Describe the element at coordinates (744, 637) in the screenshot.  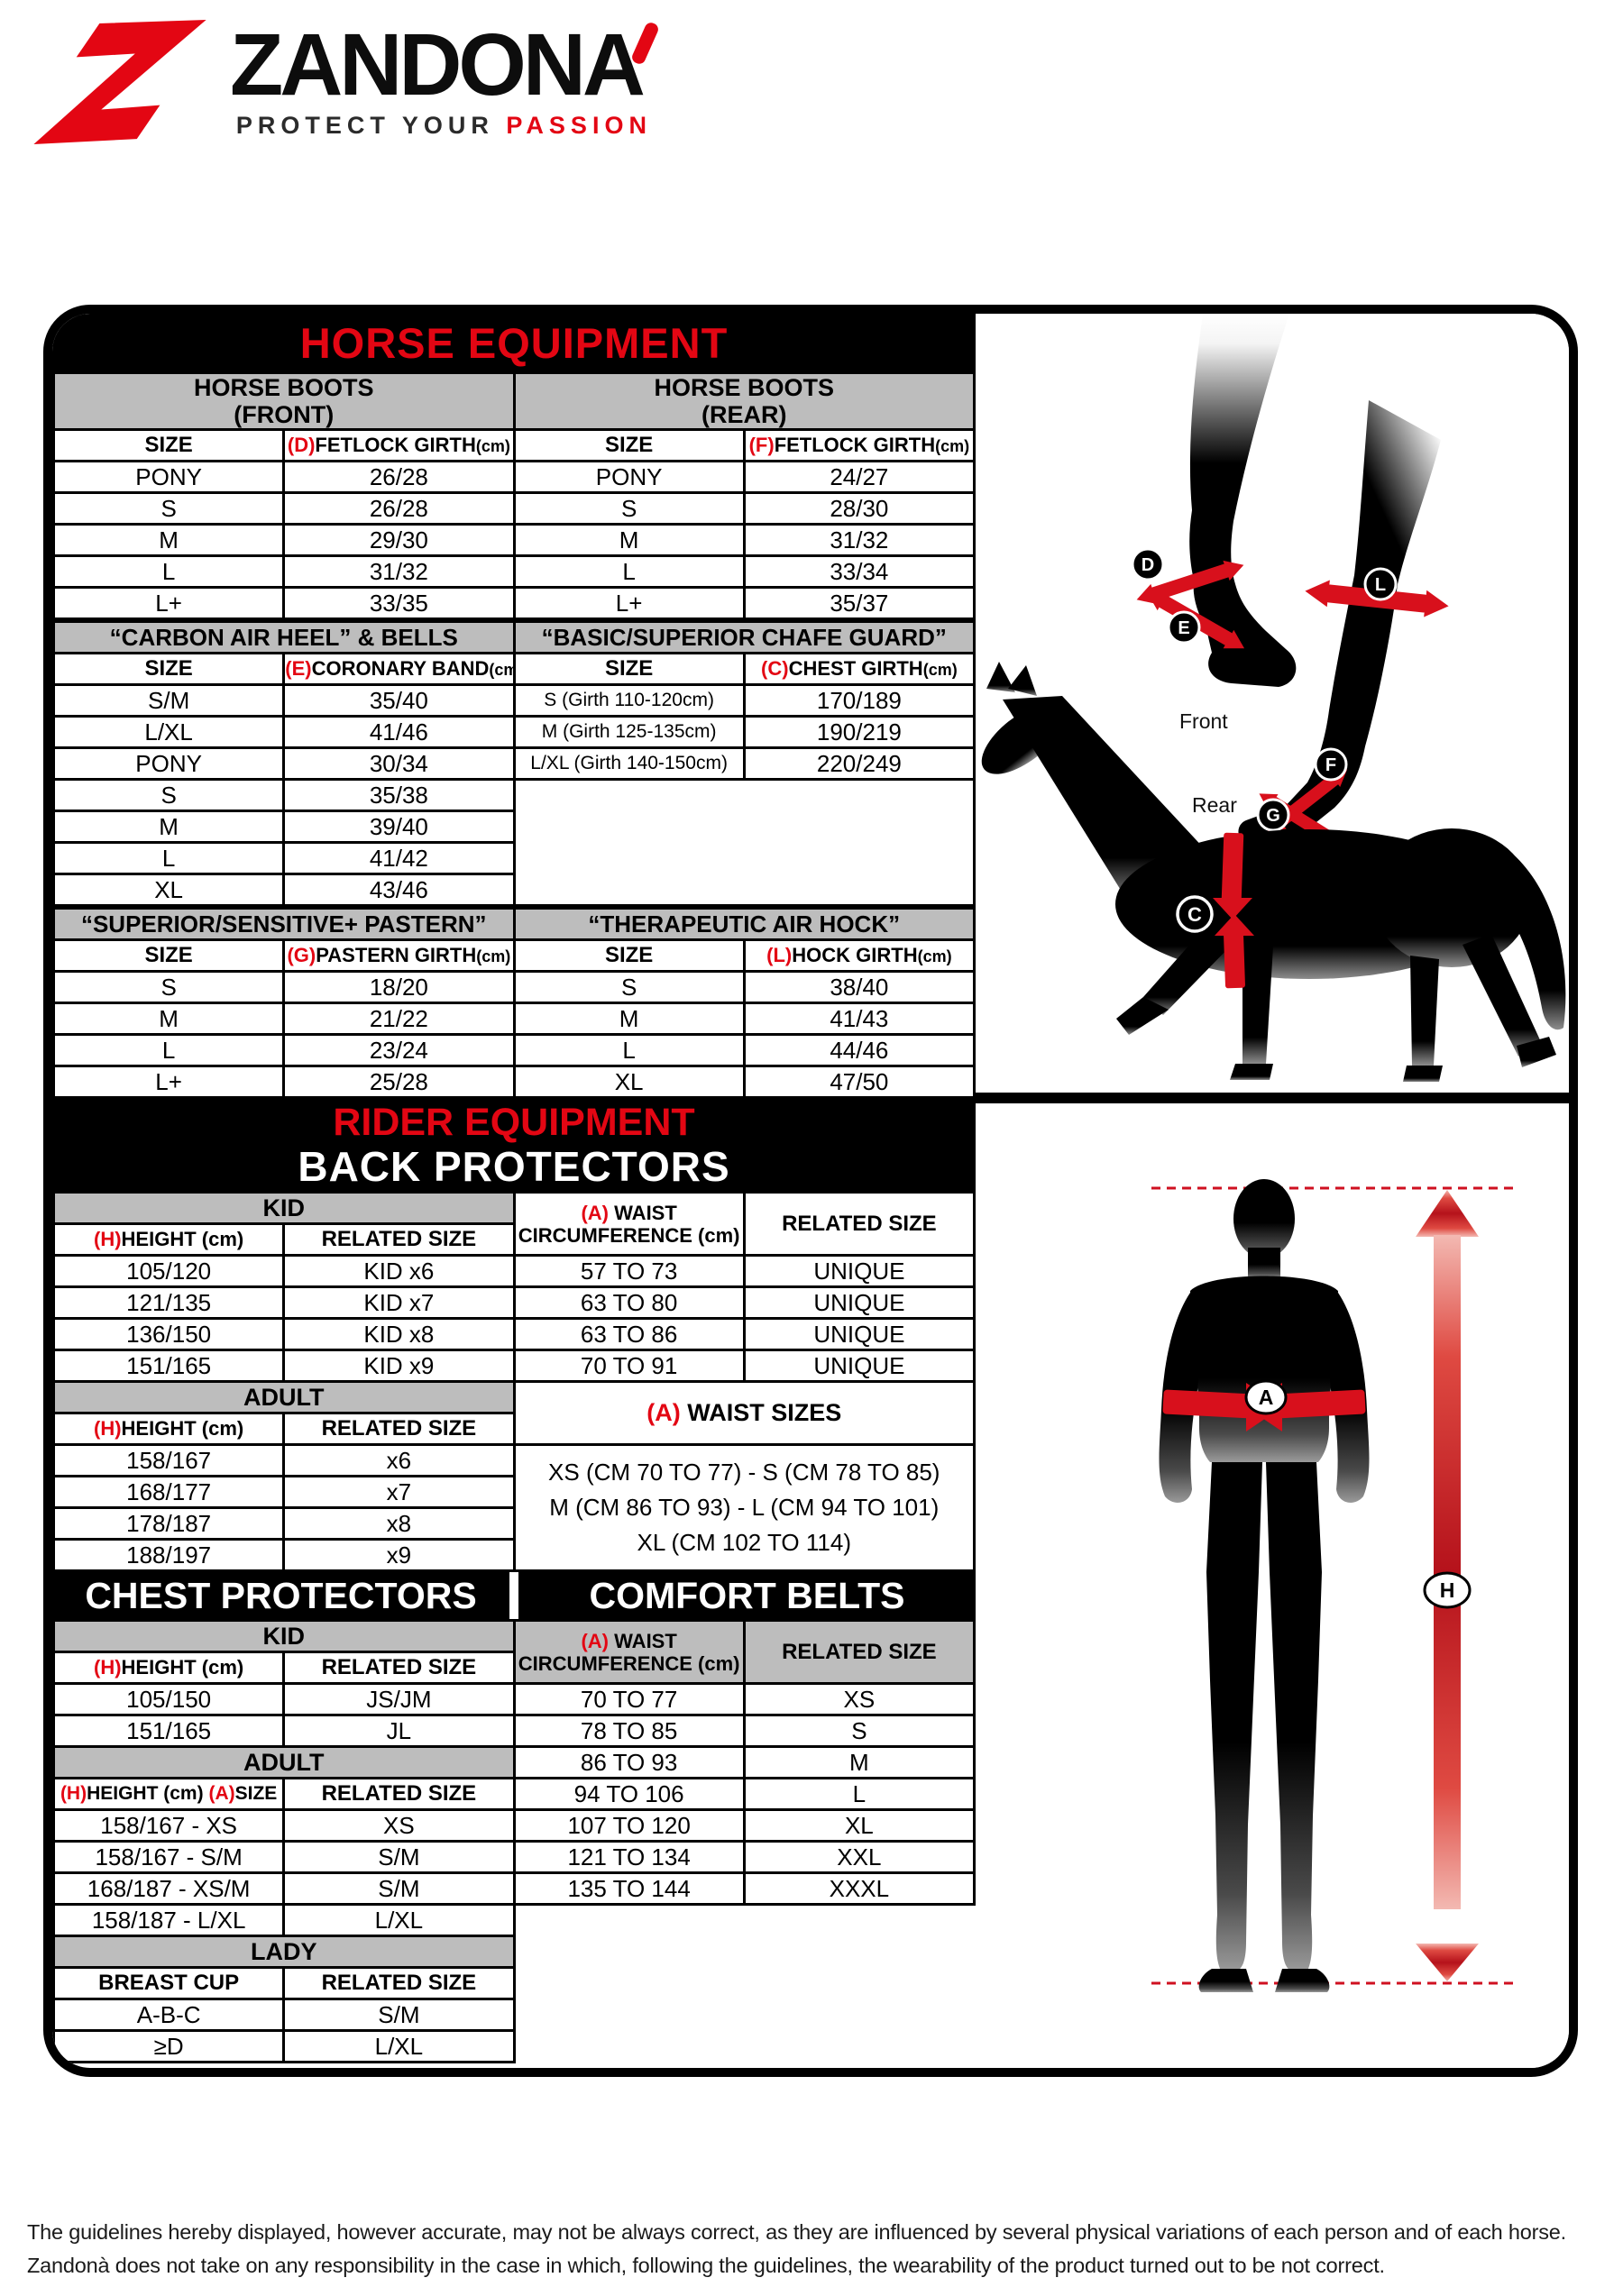
I see `chafe-title: “BASIC/SUPERIOR CHAFE GUARD”` at that location.